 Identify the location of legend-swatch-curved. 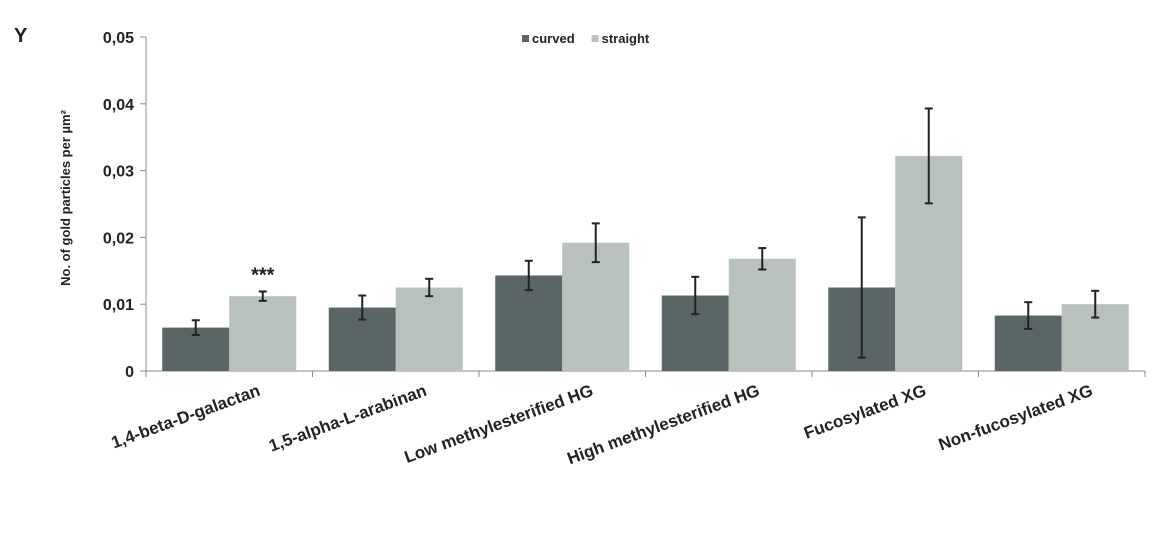
(525, 38).